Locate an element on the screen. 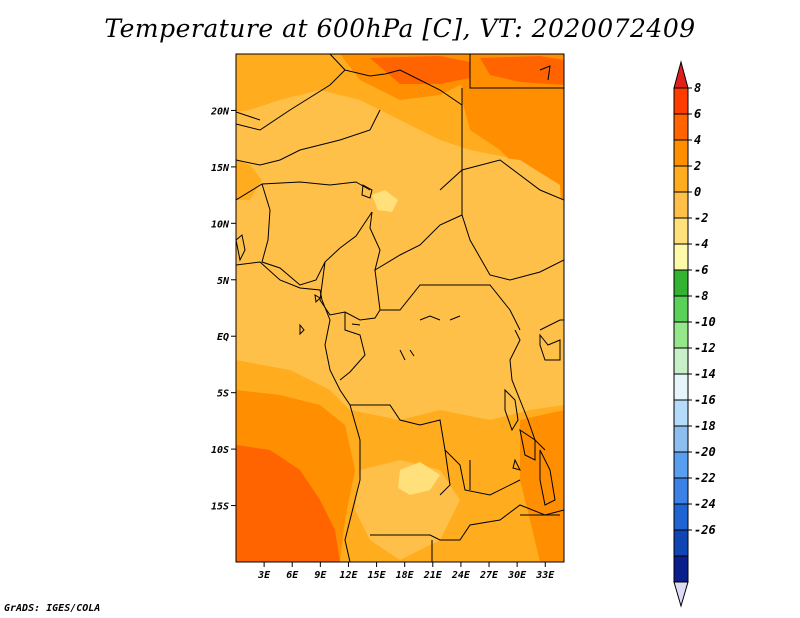 The height and width of the screenshot is (618, 800). lon-label: 27E is located at coordinates (489, 575).